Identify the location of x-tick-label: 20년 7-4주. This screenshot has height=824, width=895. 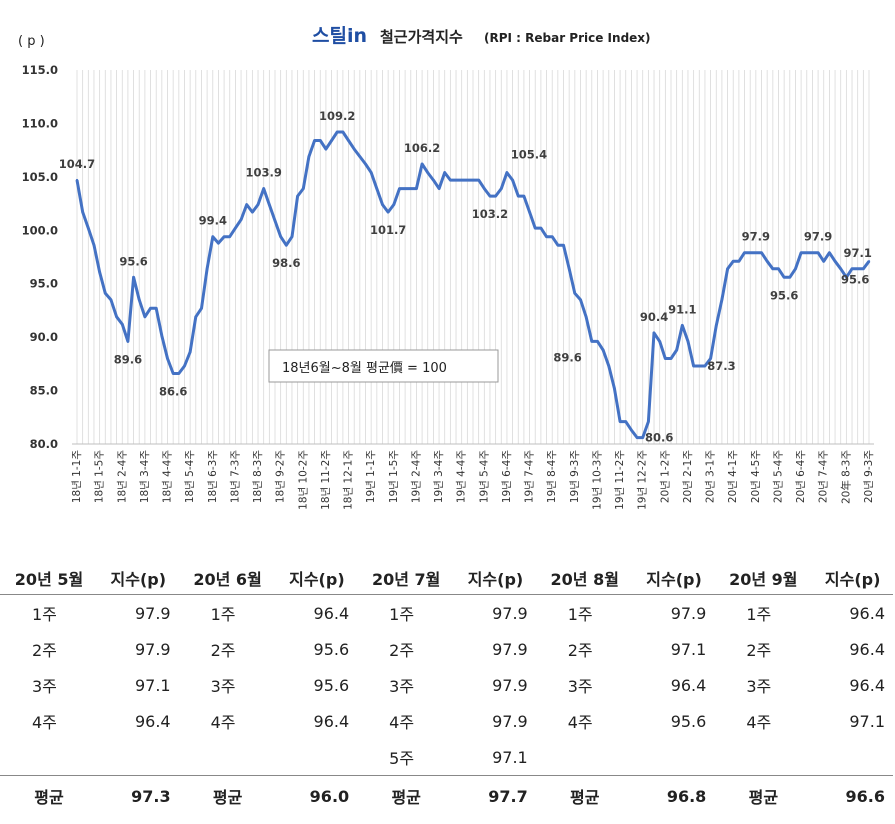
(824, 477).